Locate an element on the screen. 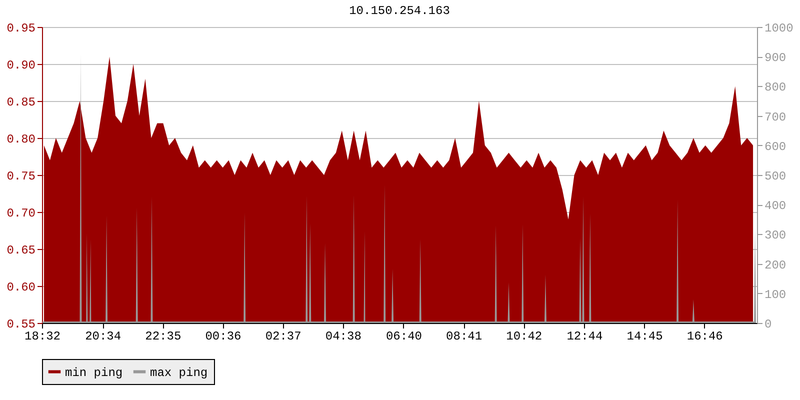  y2-tick-label: 400 is located at coordinates (775, 206).